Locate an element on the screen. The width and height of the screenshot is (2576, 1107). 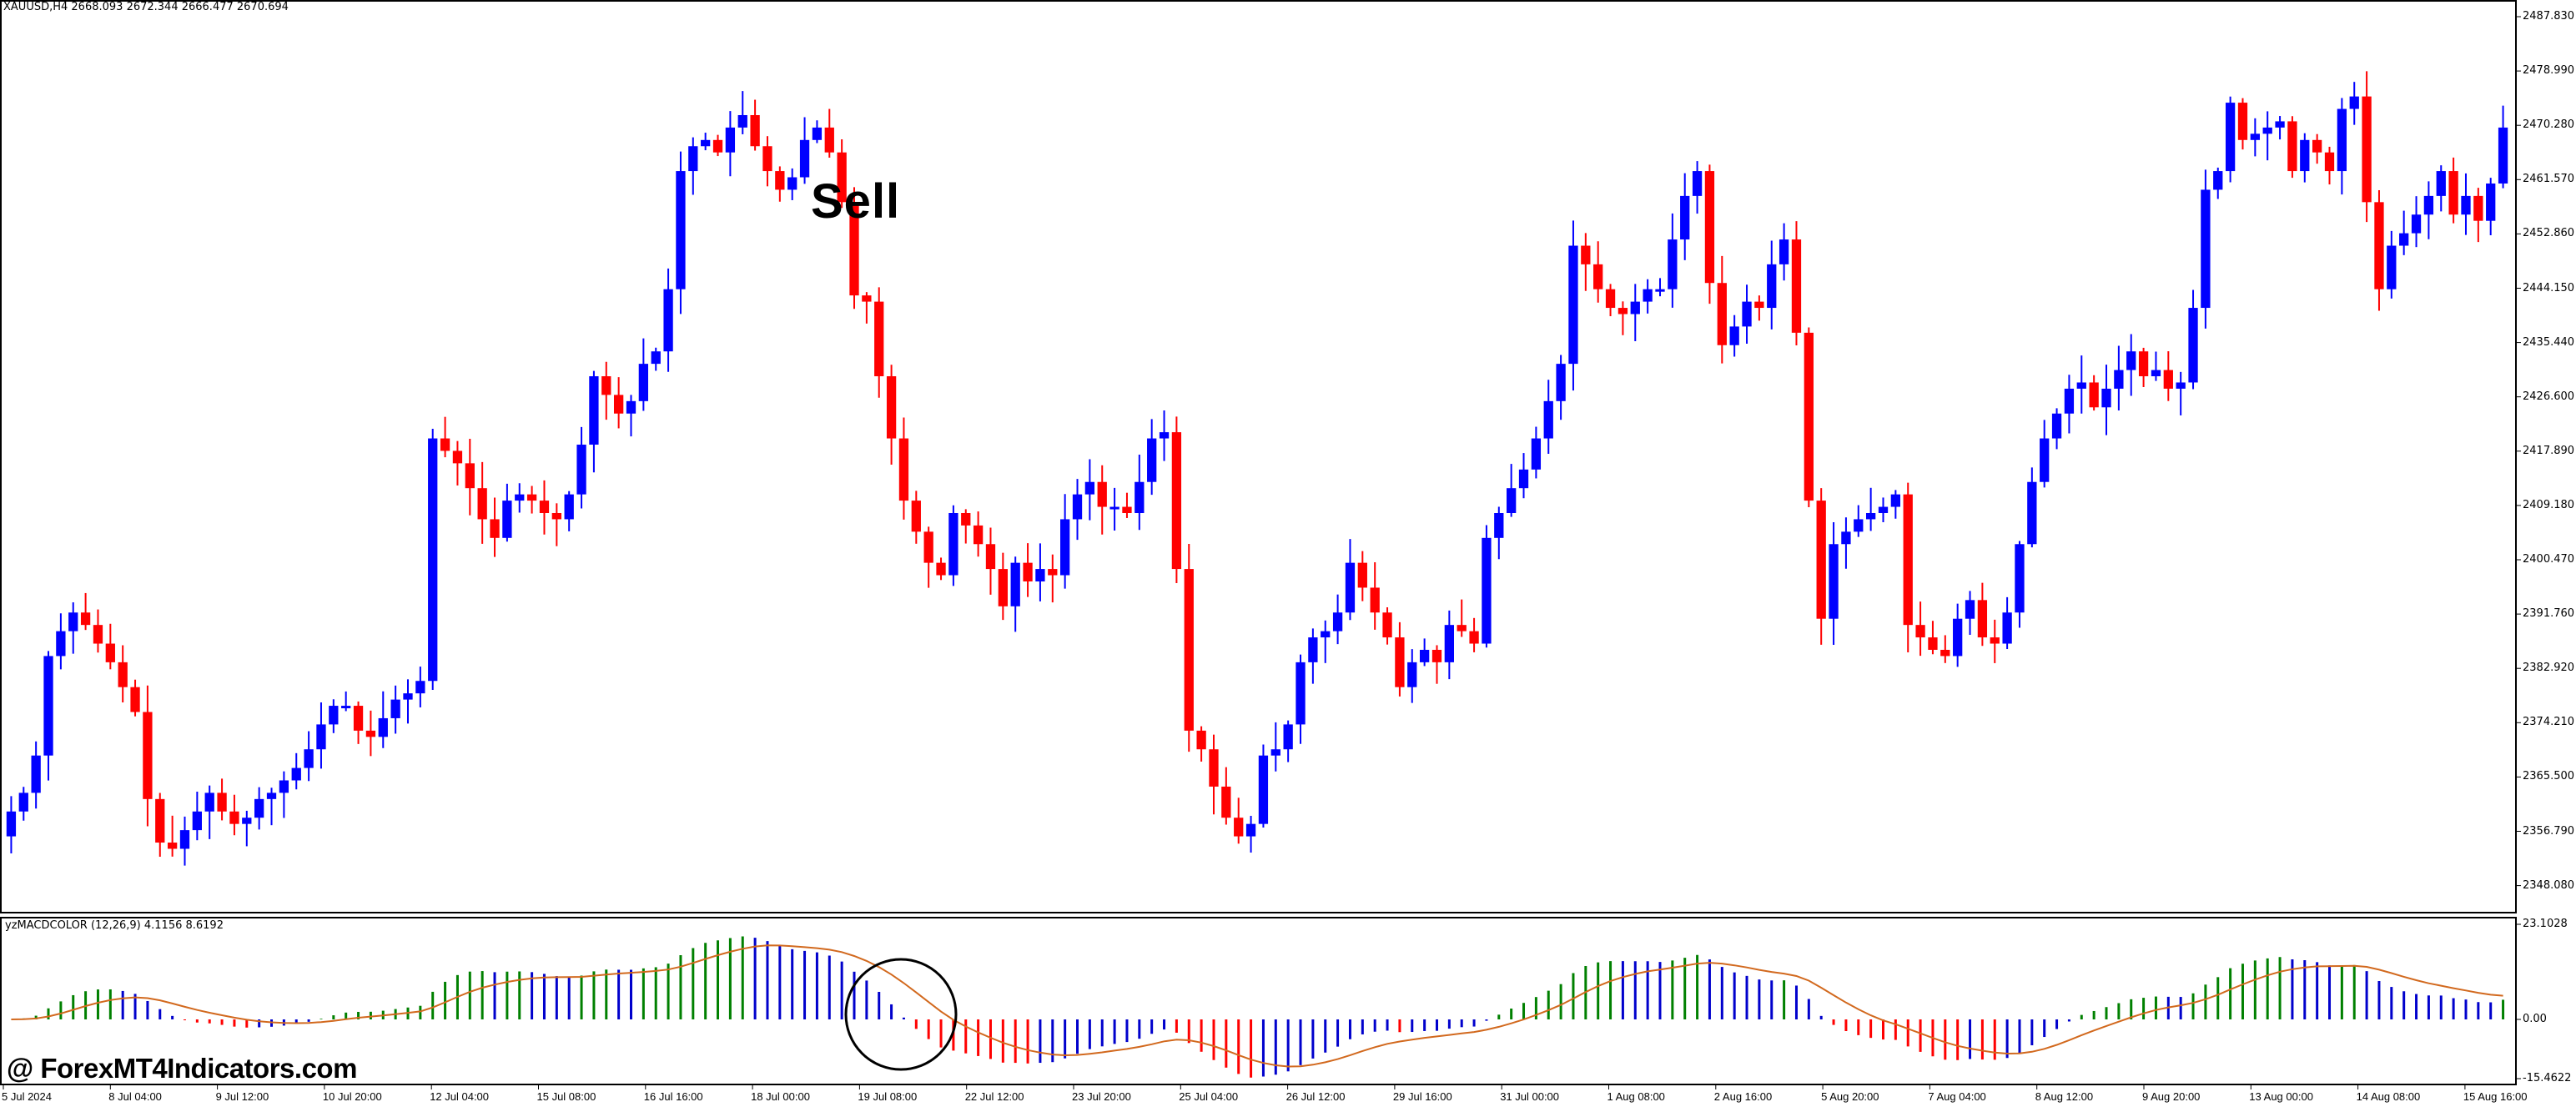
price-tick: 2409.180 is located at coordinates (2549, 504).